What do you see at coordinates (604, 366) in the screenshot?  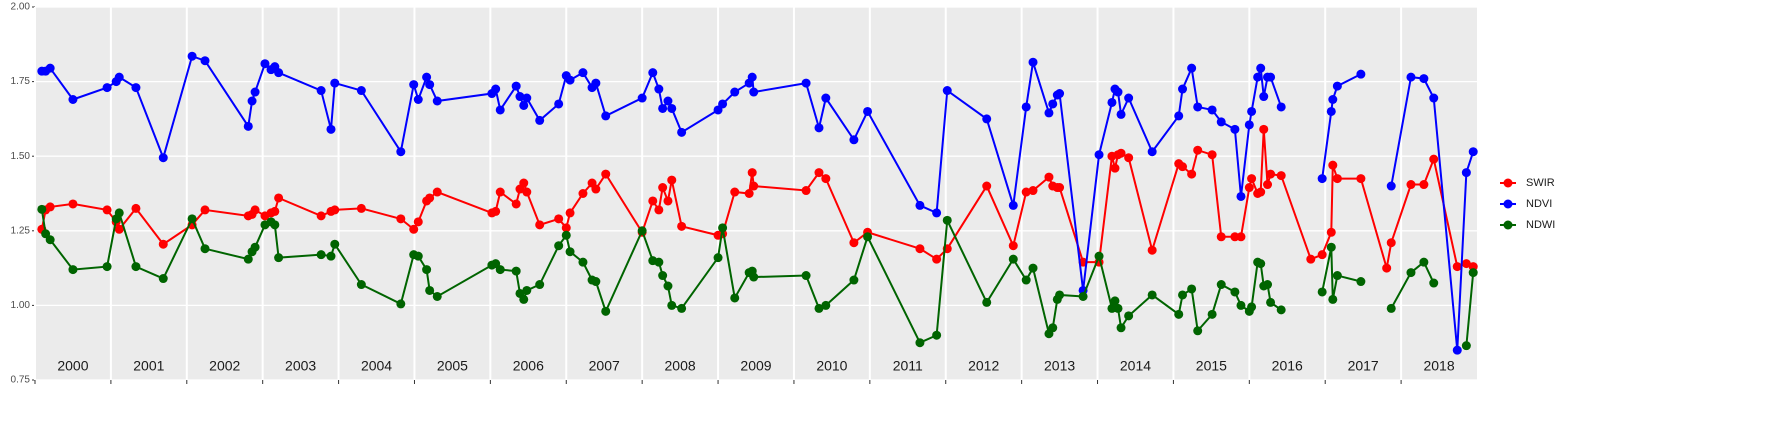 I see `year-label: 2007` at bounding box center [604, 366].